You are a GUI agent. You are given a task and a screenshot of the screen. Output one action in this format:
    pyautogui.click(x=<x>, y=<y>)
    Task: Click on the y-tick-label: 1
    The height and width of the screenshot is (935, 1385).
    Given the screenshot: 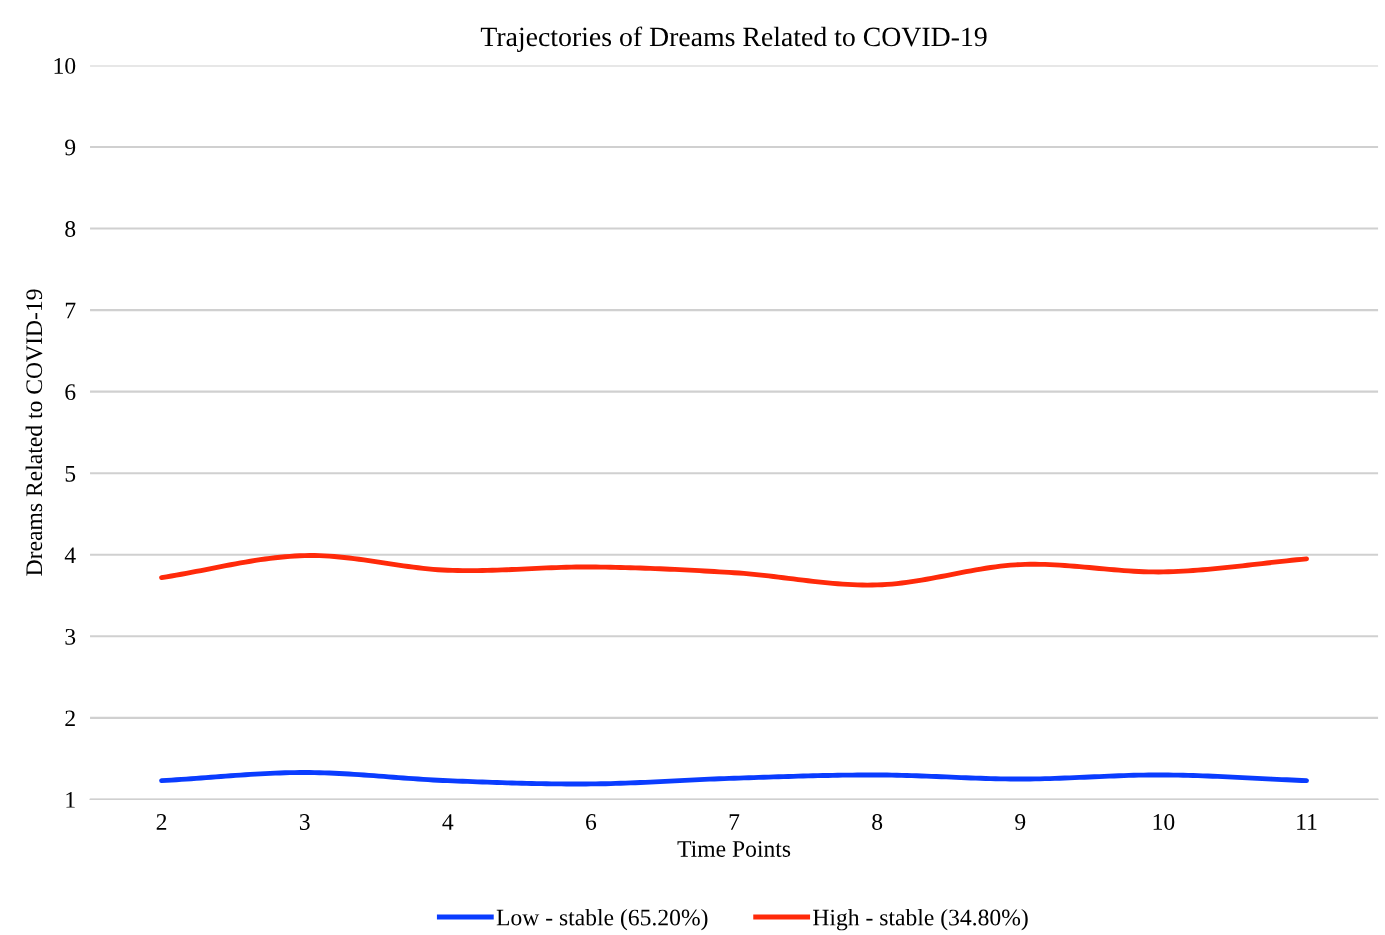 What is the action you would take?
    pyautogui.click(x=70, y=800)
    